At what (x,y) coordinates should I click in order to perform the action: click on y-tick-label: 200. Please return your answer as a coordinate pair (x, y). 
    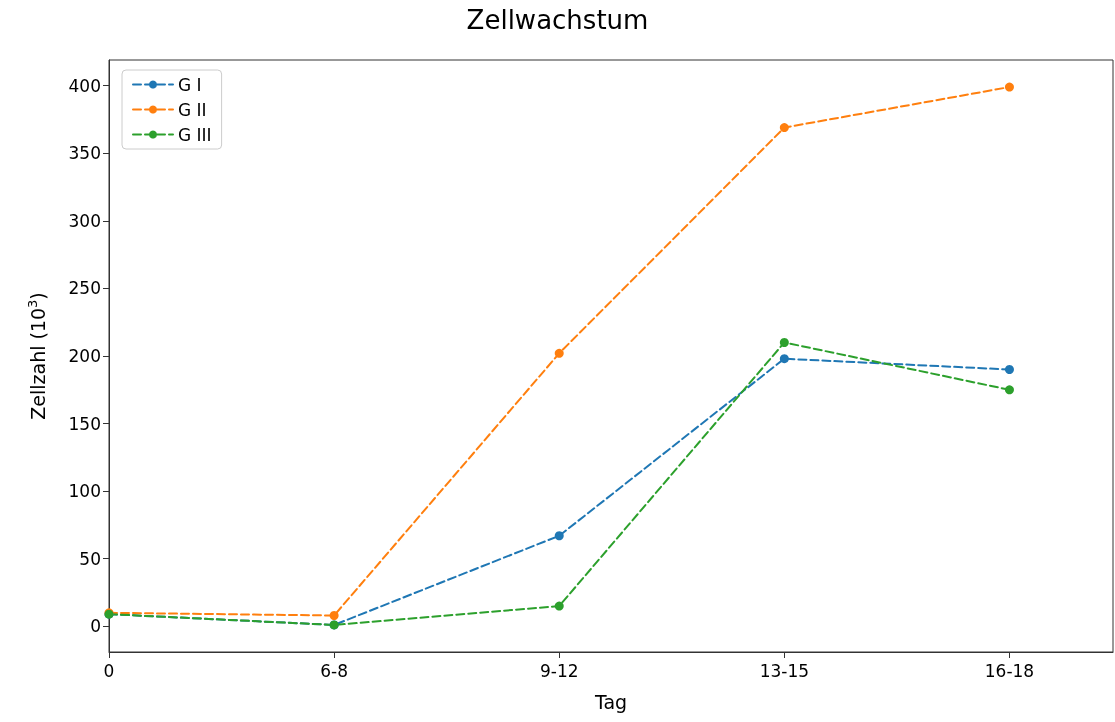
    Looking at the image, I should click on (84, 356).